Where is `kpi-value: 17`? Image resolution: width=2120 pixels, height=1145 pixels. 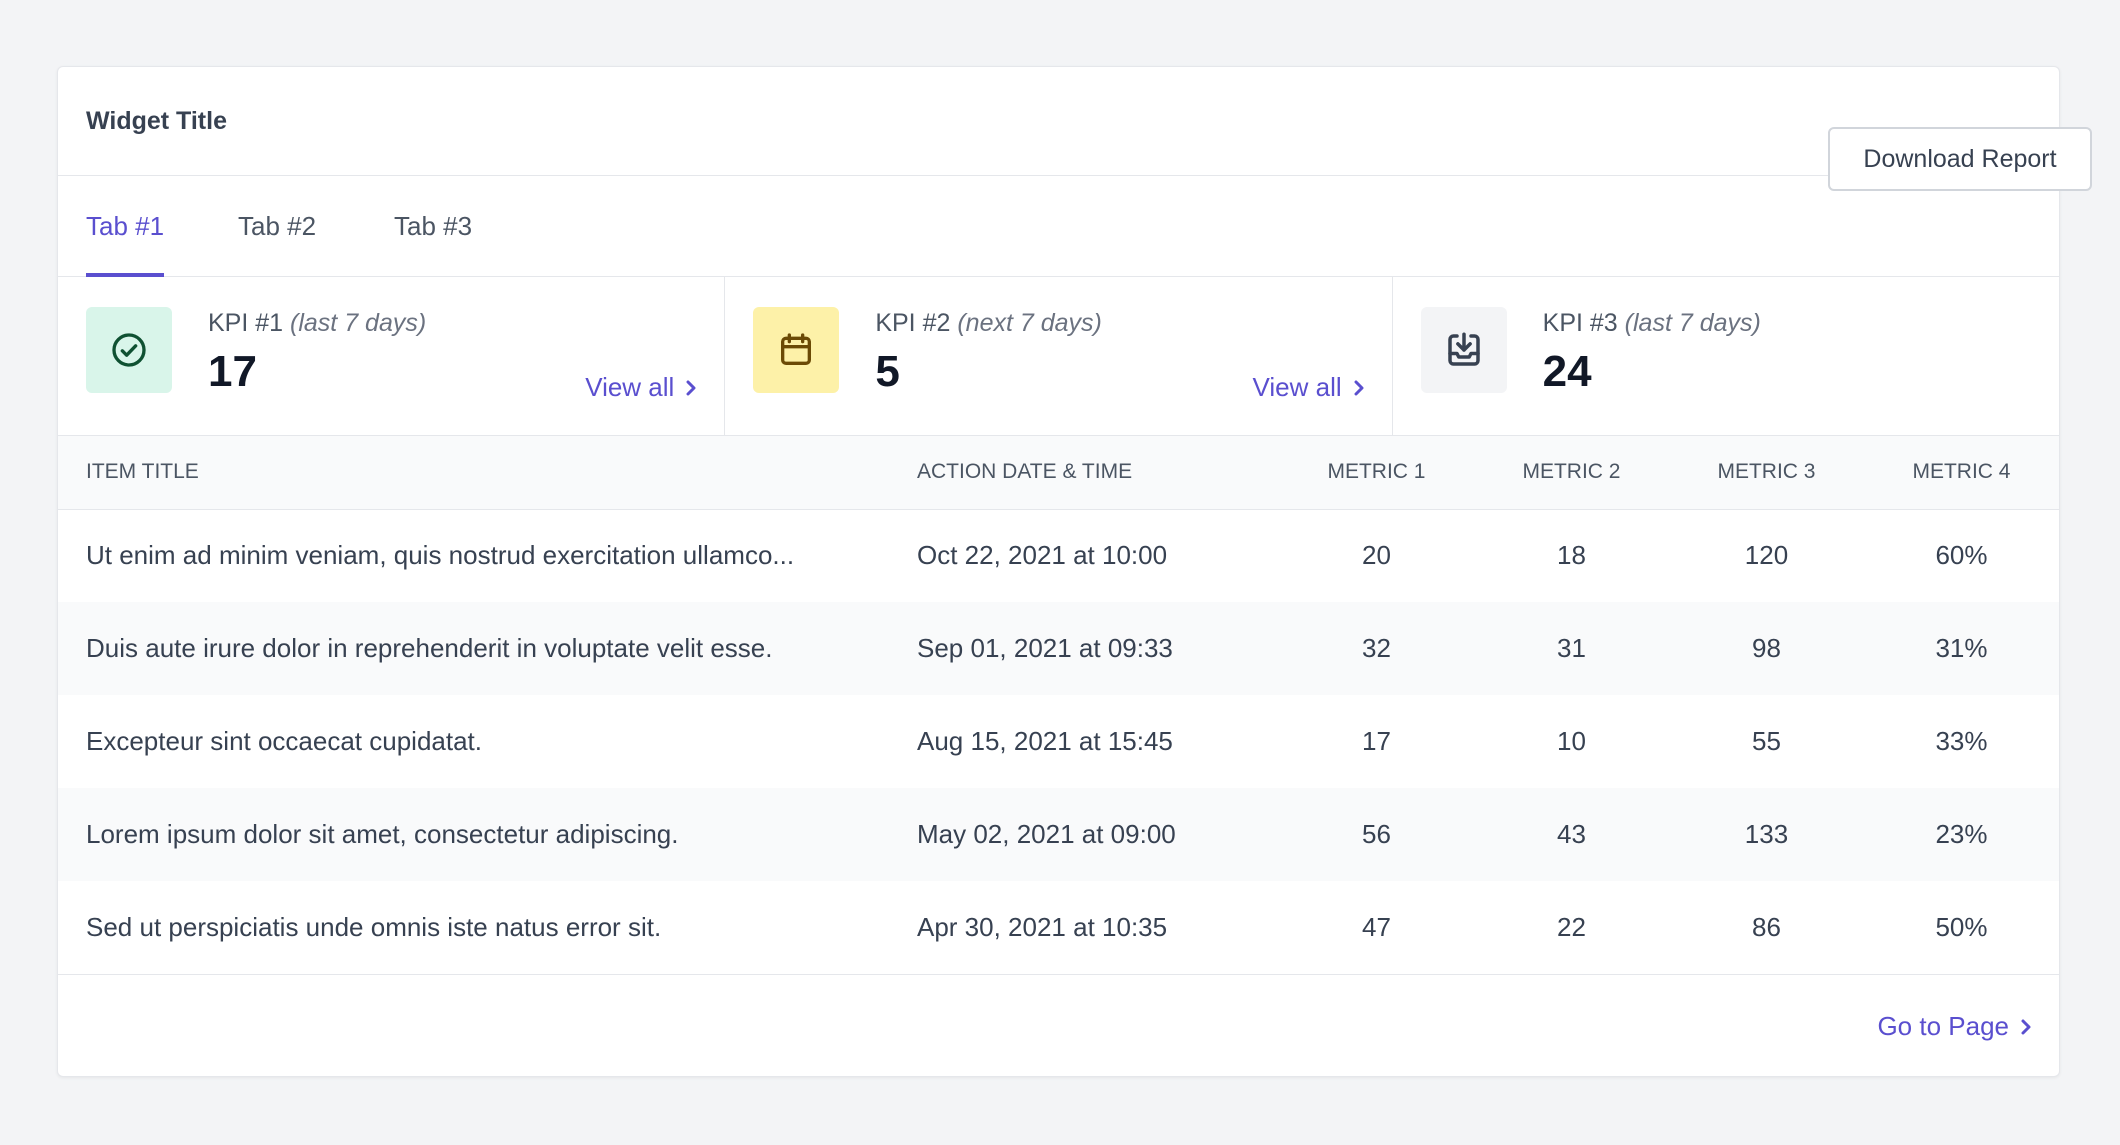
kpi-value: 17 is located at coordinates (232, 371).